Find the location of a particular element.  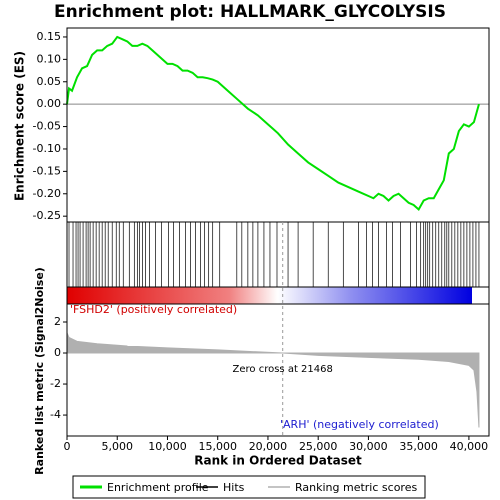

annotation: 'FSHD2' (positively correlated) is located at coordinates (153, 309).